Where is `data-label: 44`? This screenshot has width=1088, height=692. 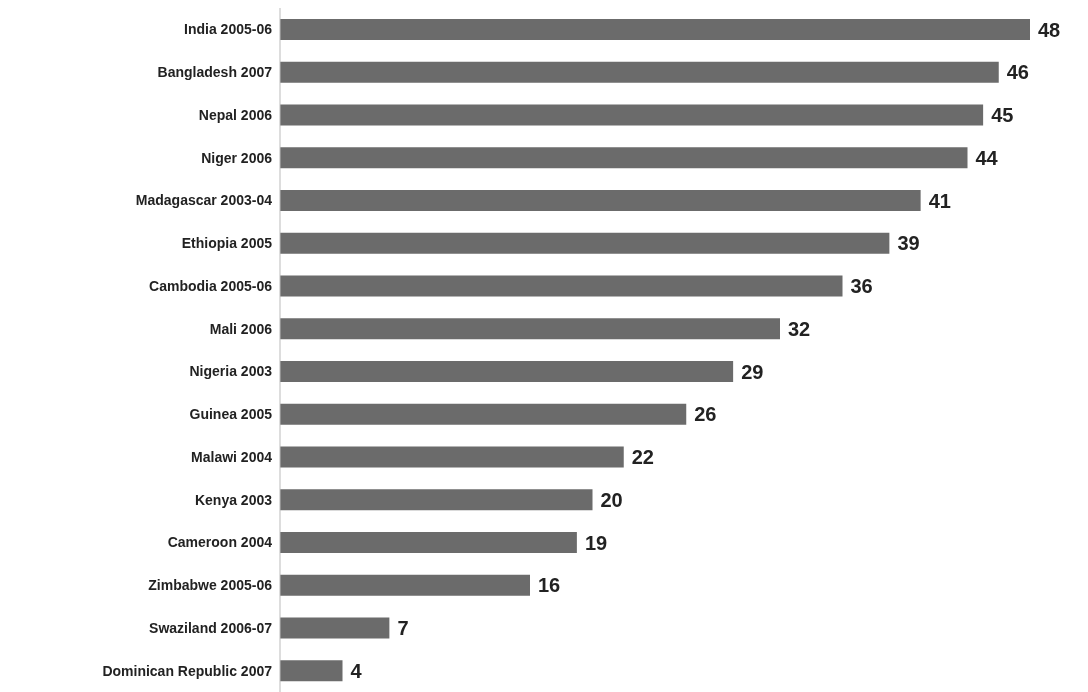
data-label: 44 is located at coordinates (987, 157).